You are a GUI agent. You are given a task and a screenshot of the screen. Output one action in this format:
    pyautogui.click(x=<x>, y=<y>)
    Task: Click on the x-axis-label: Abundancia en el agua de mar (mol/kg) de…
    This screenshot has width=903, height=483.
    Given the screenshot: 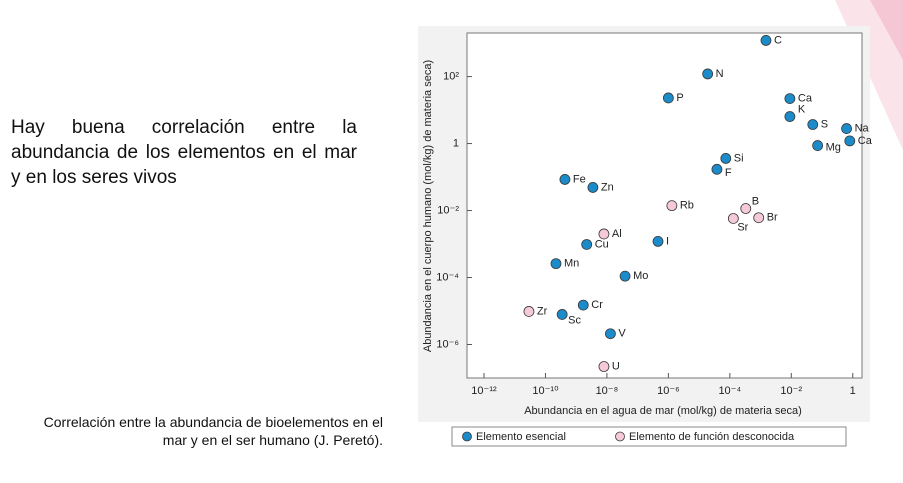 What is the action you would take?
    pyautogui.click(x=663, y=411)
    